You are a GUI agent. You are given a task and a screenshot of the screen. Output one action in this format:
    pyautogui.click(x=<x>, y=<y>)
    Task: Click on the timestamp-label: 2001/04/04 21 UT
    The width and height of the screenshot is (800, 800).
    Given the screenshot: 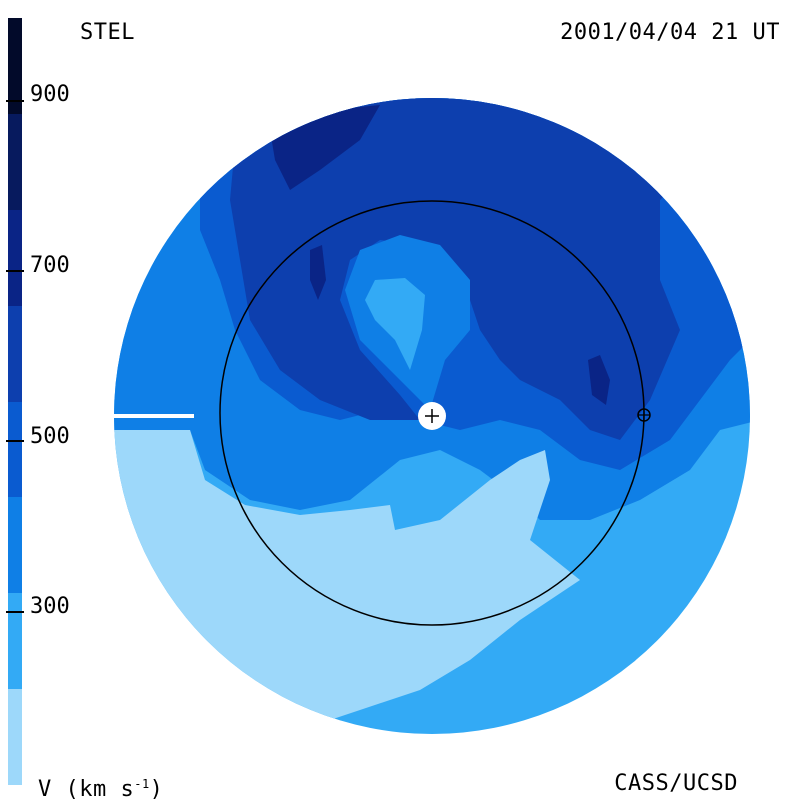 What is the action you would take?
    pyautogui.click(x=670, y=32)
    